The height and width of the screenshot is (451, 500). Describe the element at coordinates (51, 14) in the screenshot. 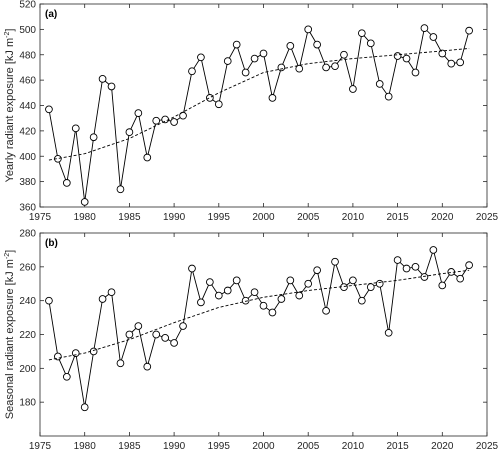

I see `panel-label: (a)` at that location.